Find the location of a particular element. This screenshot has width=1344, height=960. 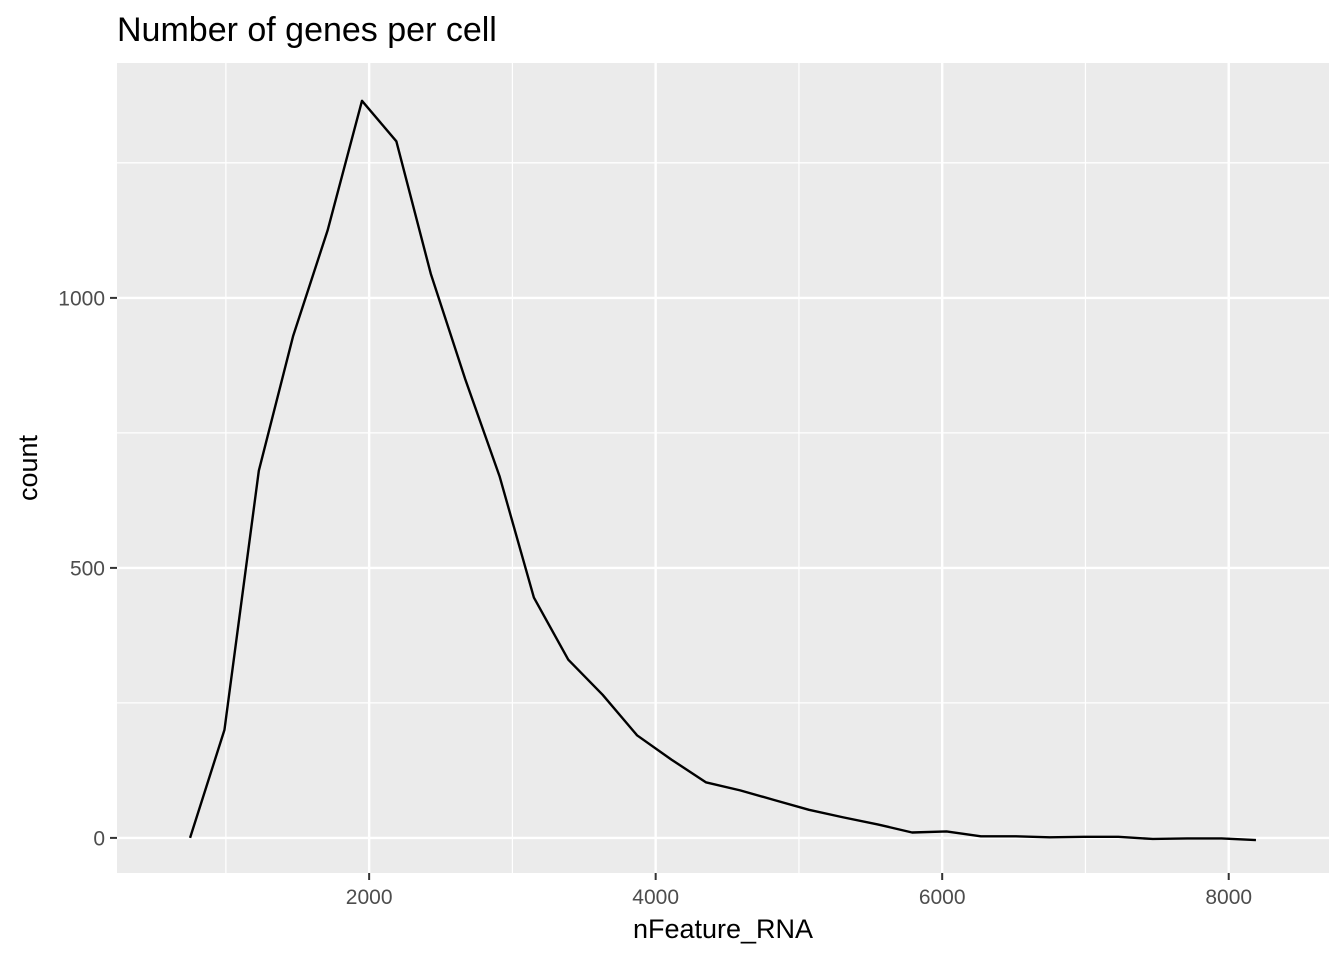

y-tick-label: 1000 is located at coordinates (81, 298).